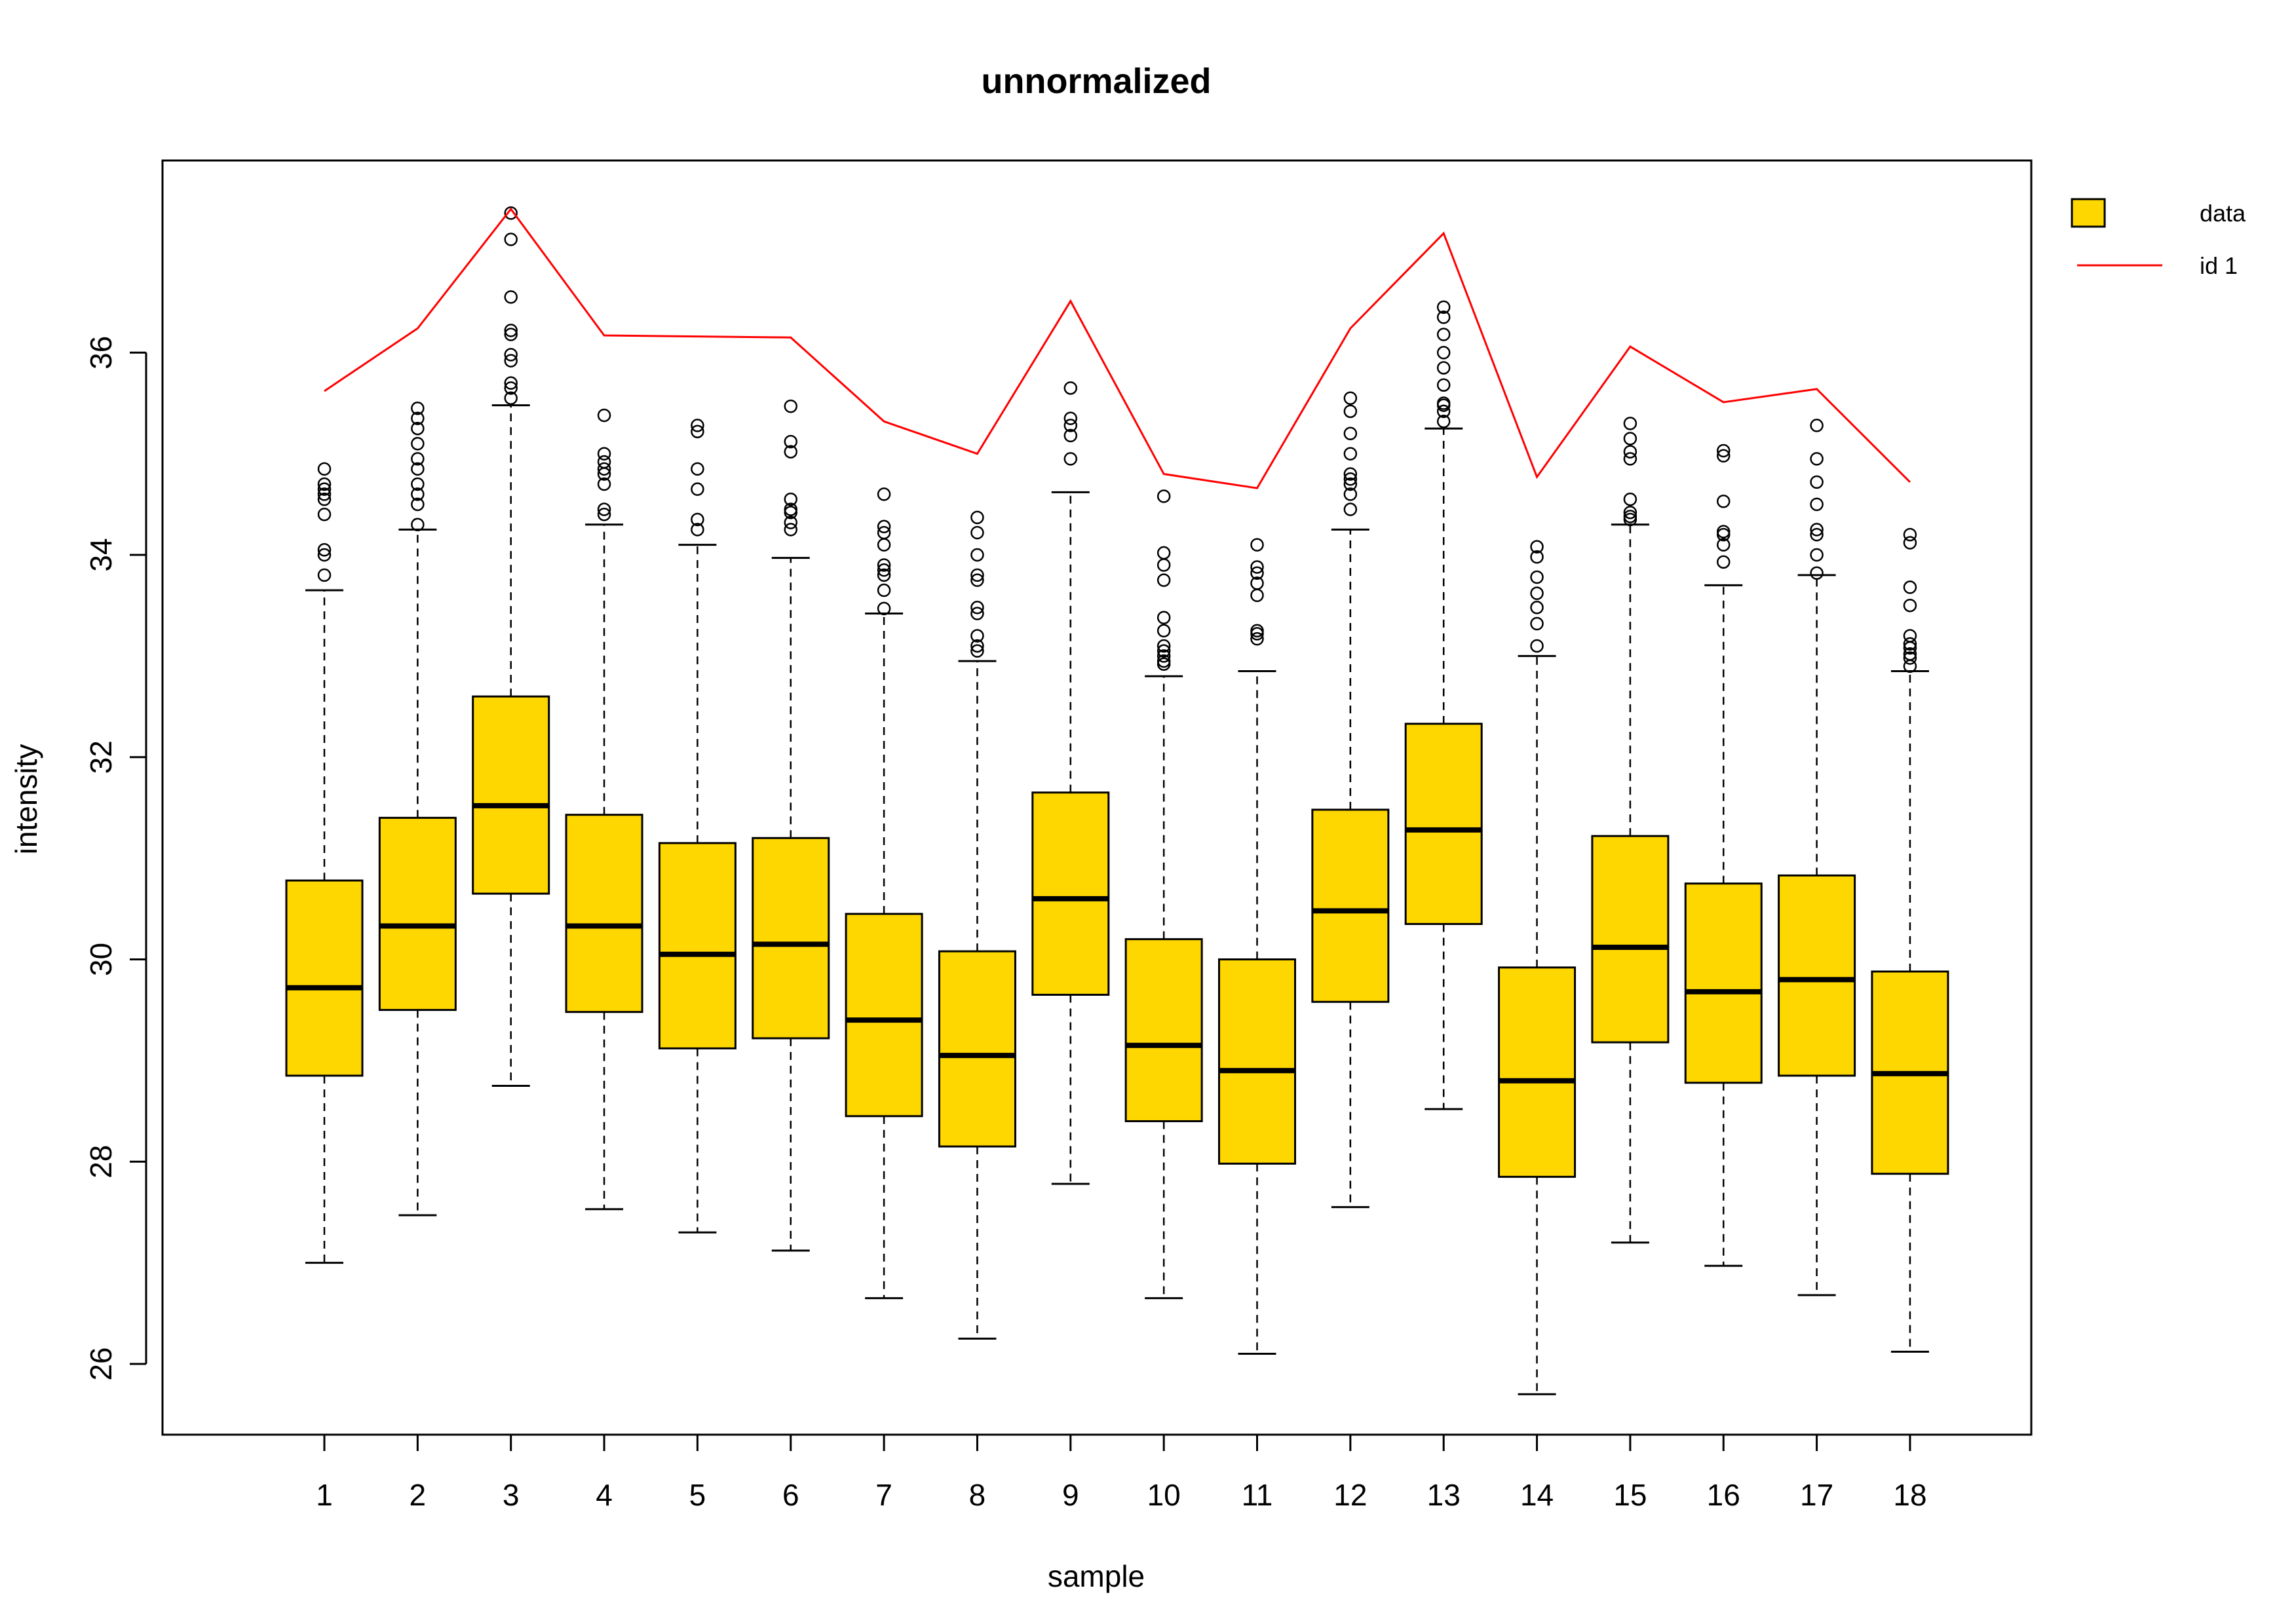  I want to click on x-tick-label: 4, so click(604, 1495).